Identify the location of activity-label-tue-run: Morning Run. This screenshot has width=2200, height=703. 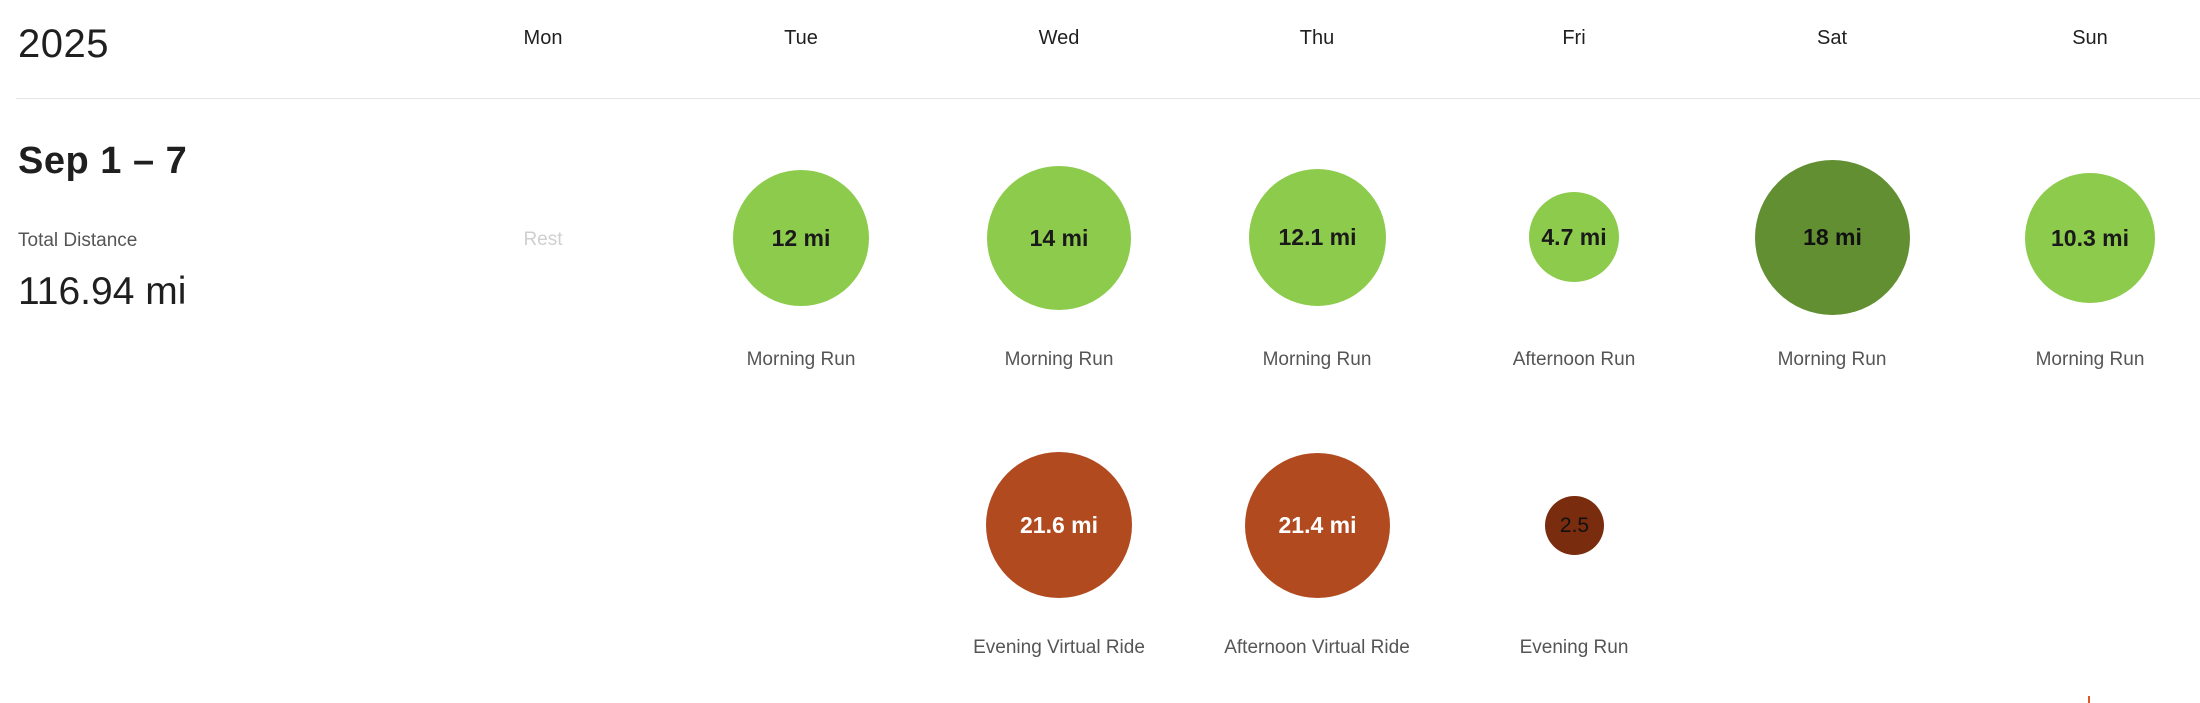
(801, 359).